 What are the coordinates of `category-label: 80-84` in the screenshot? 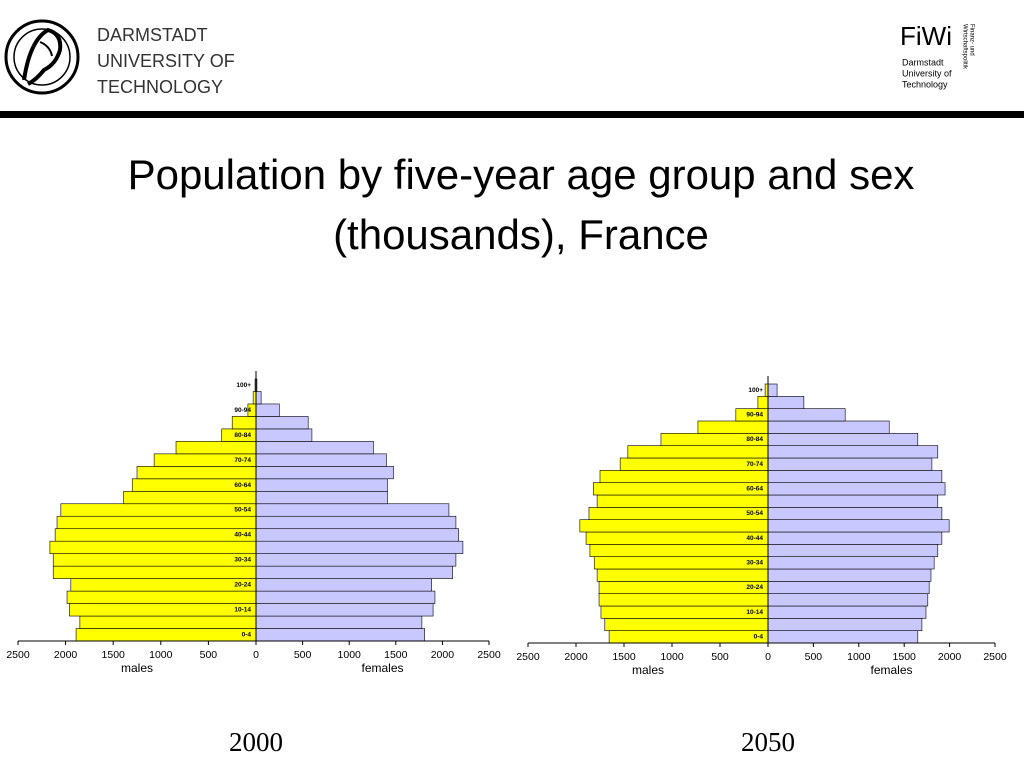 It's located at (754, 439).